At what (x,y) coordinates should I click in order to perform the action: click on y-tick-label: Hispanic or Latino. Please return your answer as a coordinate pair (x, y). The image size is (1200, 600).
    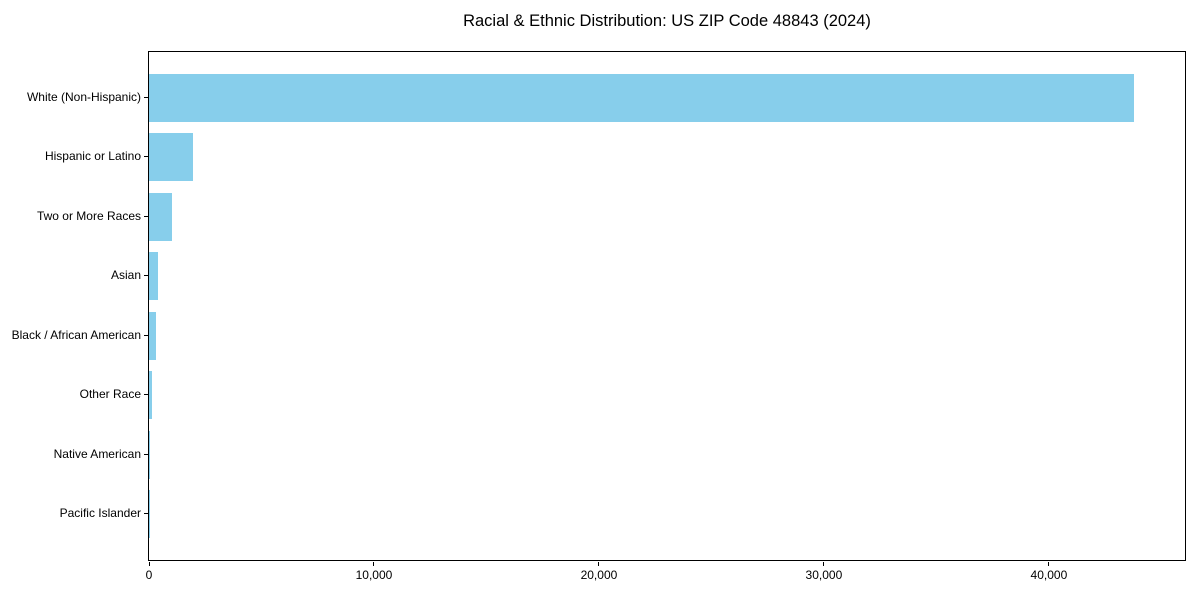
    Looking at the image, I should click on (92, 156).